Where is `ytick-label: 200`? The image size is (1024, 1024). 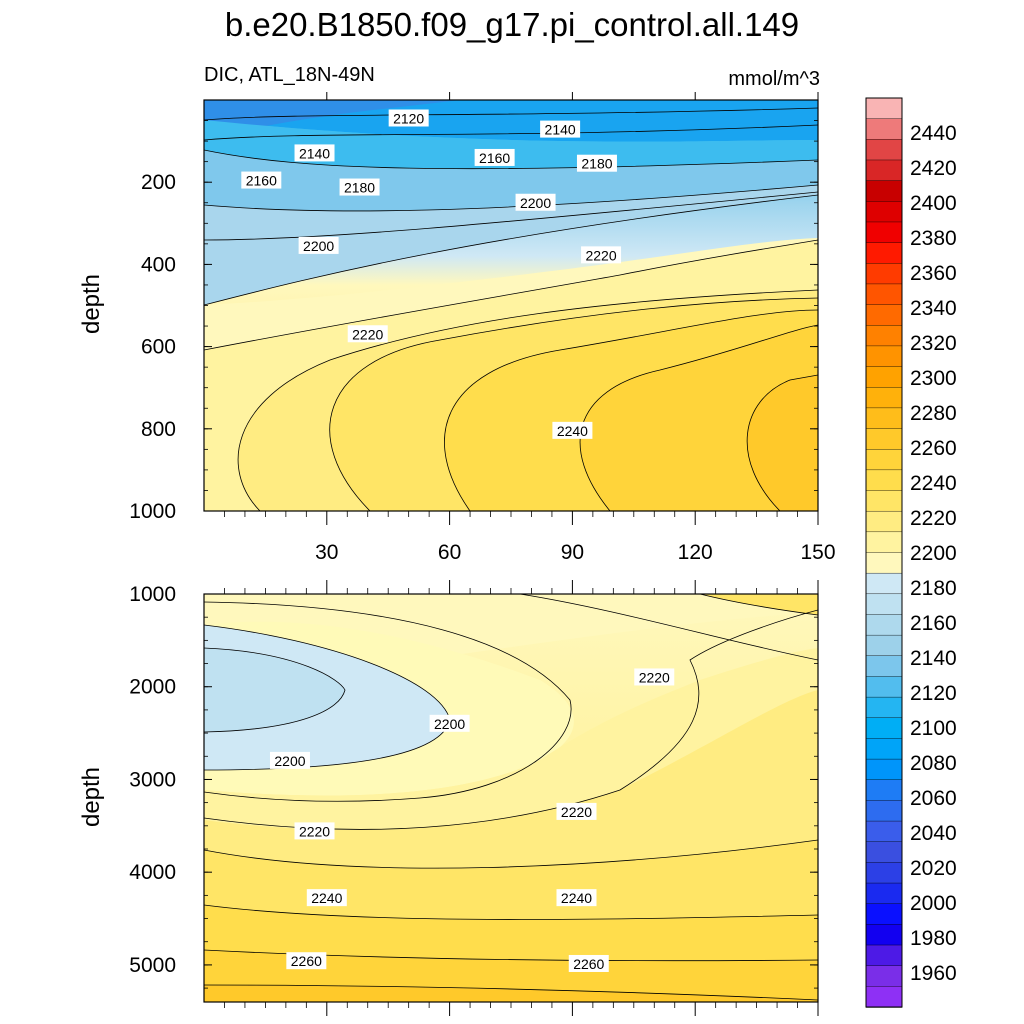 ytick-label: 200 is located at coordinates (158, 182).